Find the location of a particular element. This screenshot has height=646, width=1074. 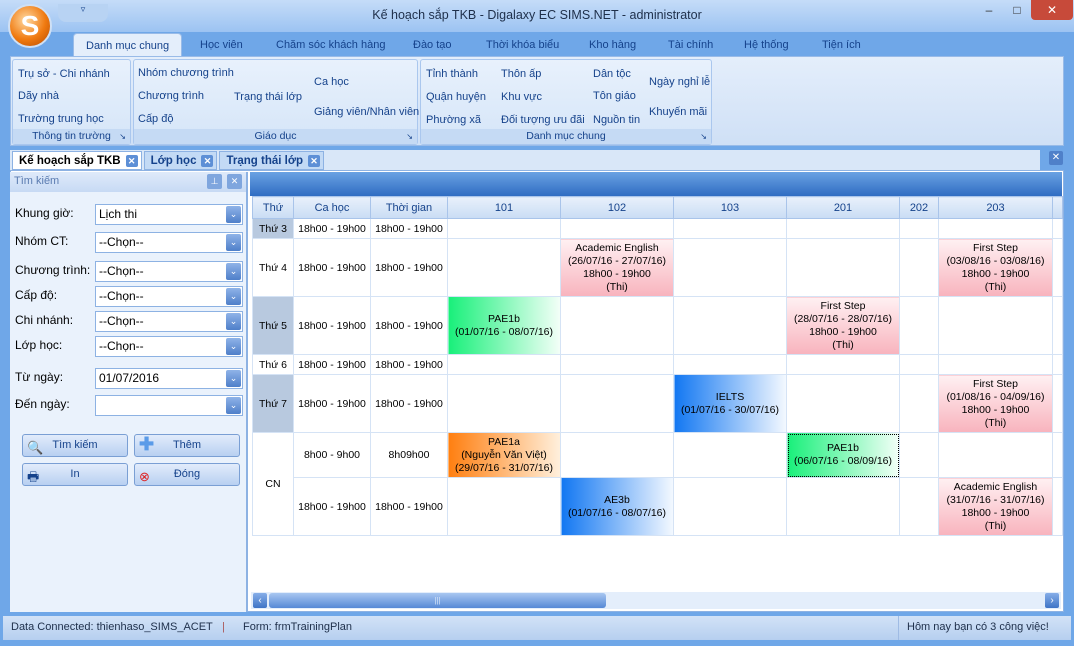

add-button: ✚ Thêm is located at coordinates (187, 445).